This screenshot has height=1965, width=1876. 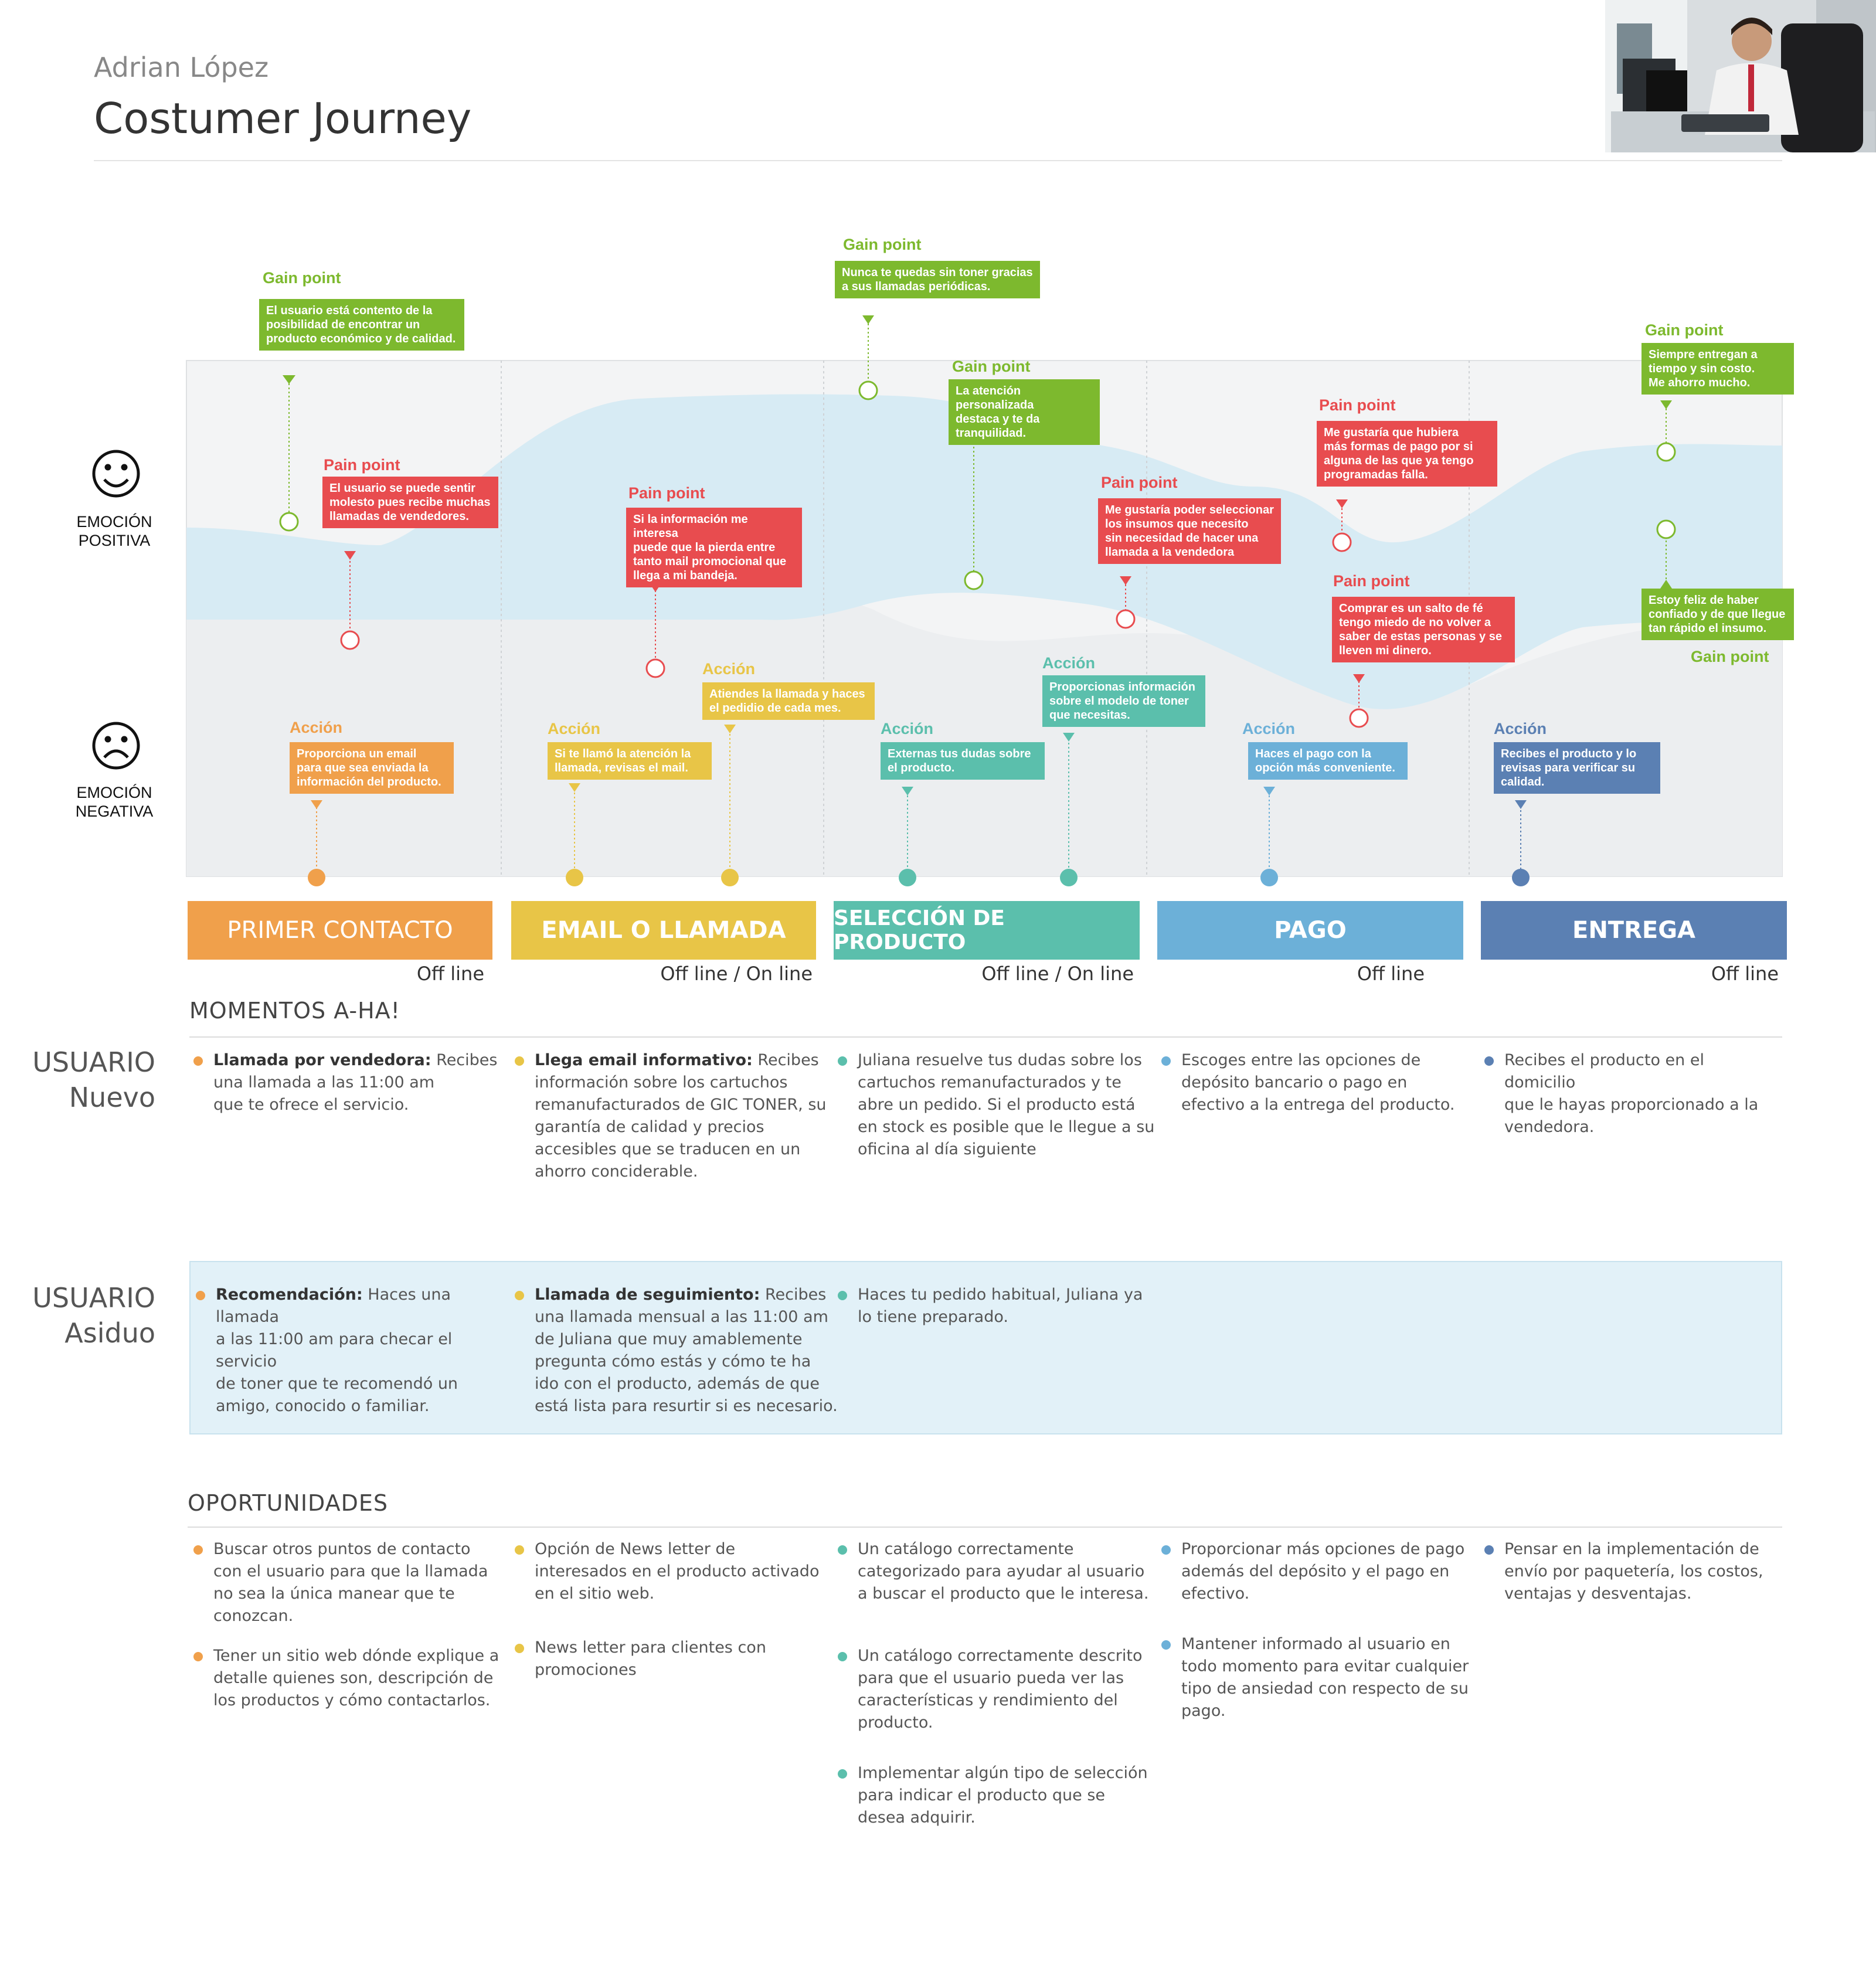 I want to click on stage-pago: PAGO, so click(x=1310, y=930).